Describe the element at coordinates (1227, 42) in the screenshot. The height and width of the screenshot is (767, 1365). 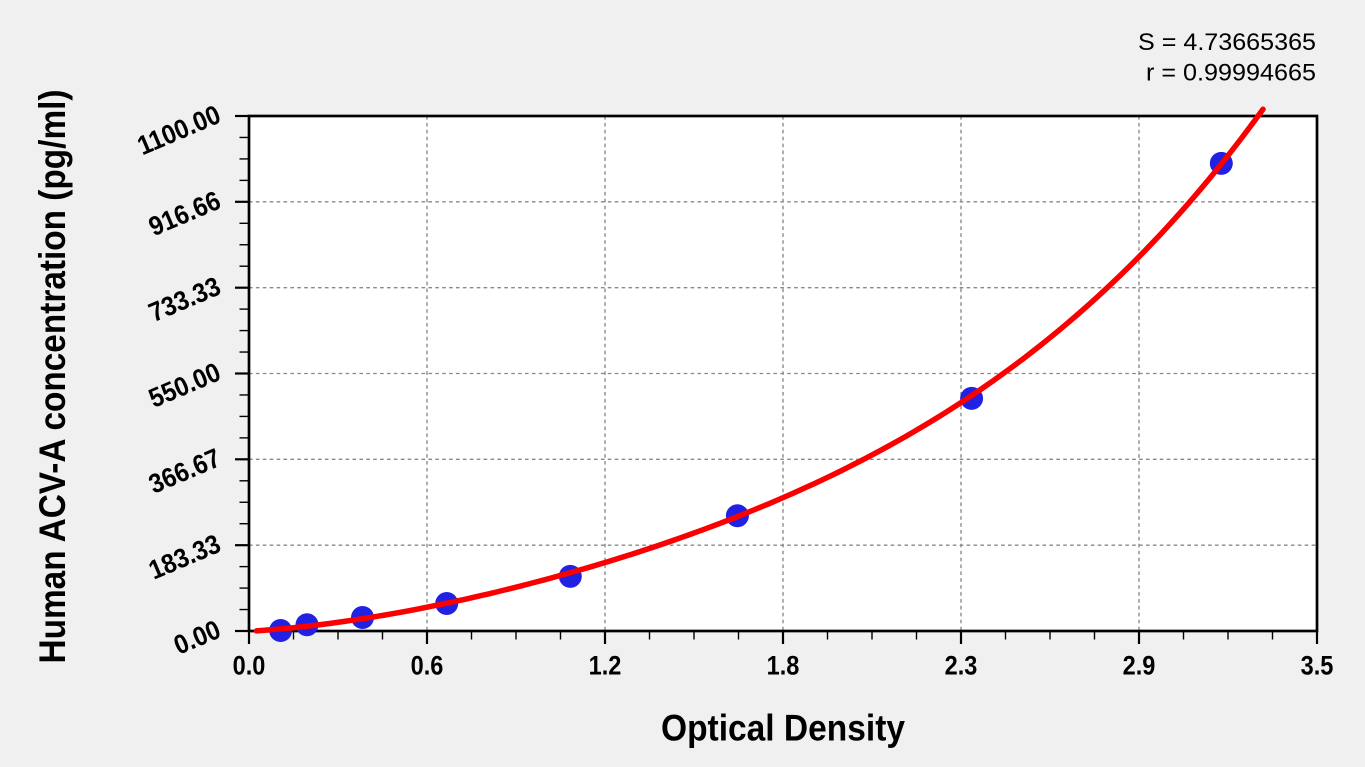
I see `svg-text: S = 4.73665365` at that location.